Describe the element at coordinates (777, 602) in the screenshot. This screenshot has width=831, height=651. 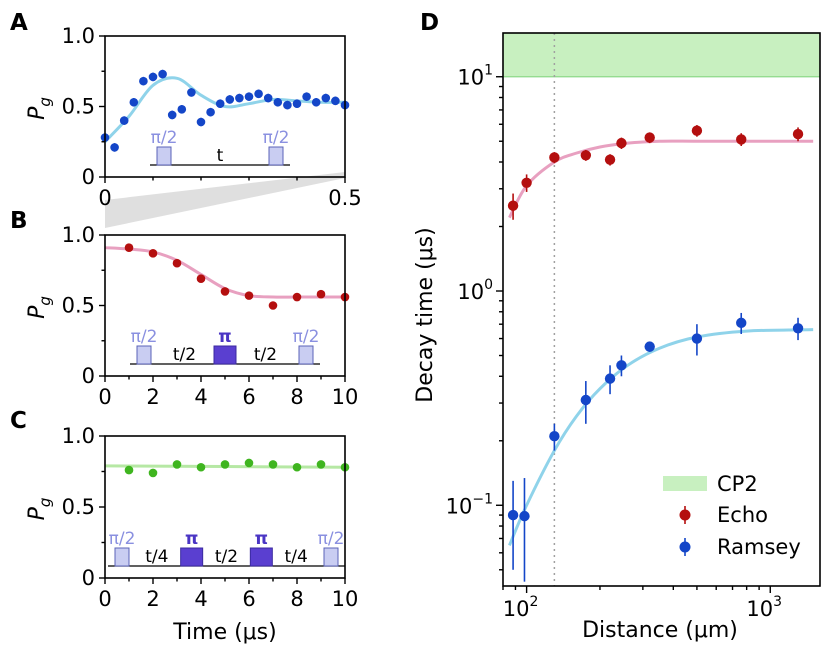
I see `tick-exponent: 3` at that location.